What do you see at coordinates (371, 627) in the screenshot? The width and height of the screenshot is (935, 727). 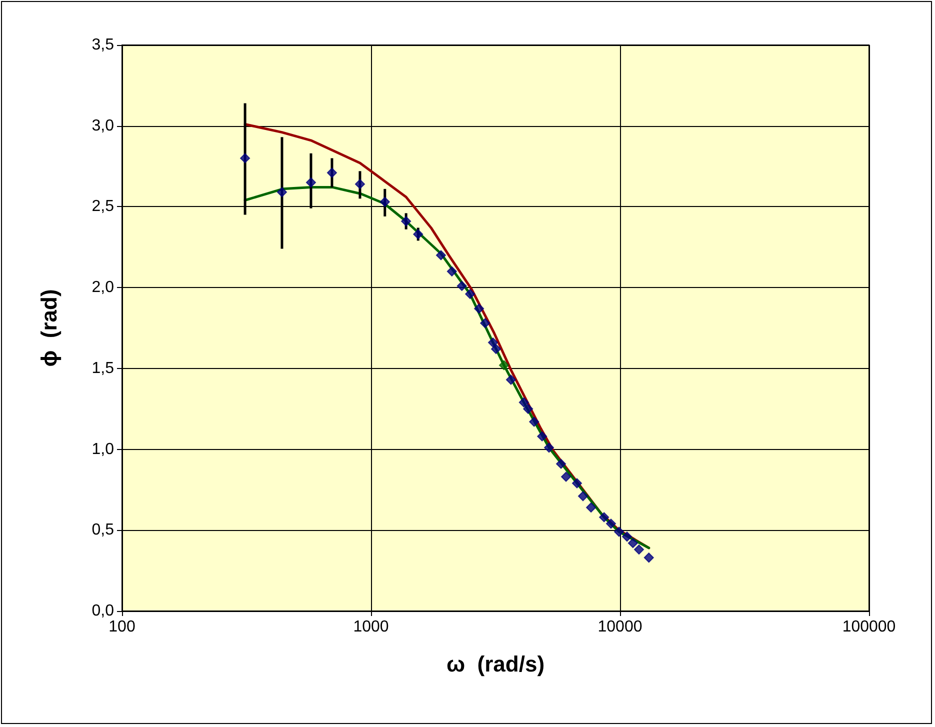 I see `x-tick-label: 1000` at bounding box center [371, 627].